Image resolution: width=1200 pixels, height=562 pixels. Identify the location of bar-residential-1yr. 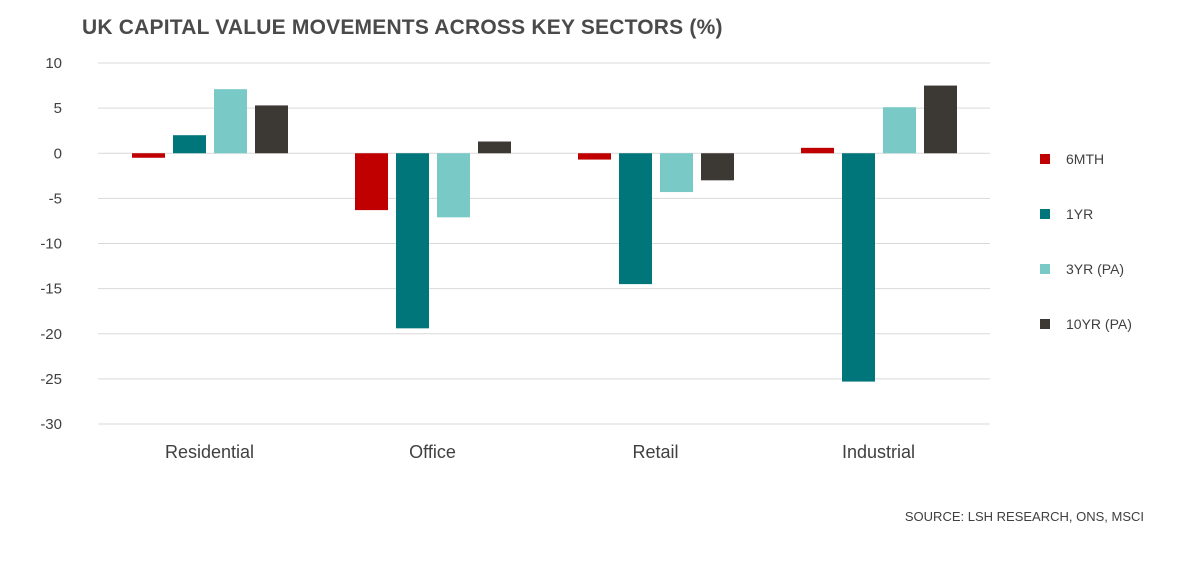
(189, 144).